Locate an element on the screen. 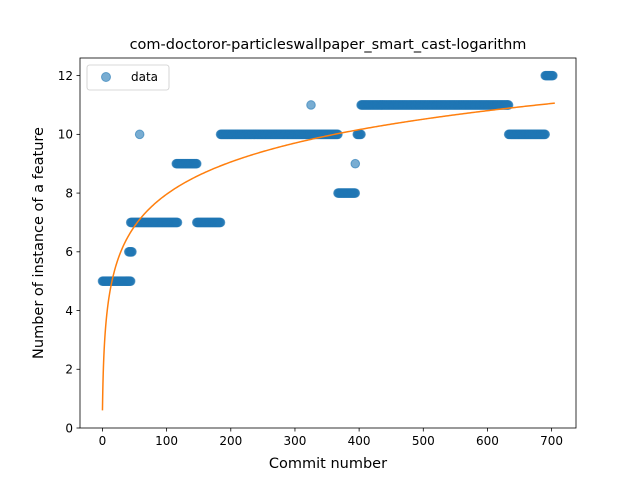  x-tick-label: 200 is located at coordinates (230, 441).